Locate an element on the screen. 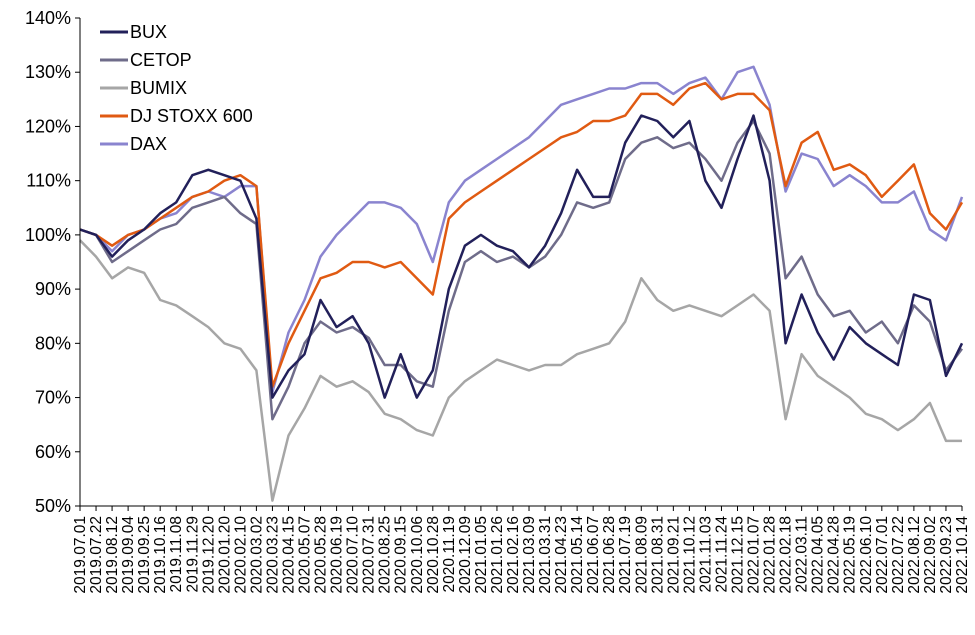 Image resolution: width=975 pixels, height=635 pixels. x-tick-label: 2022.08.12 is located at coordinates (914, 555).